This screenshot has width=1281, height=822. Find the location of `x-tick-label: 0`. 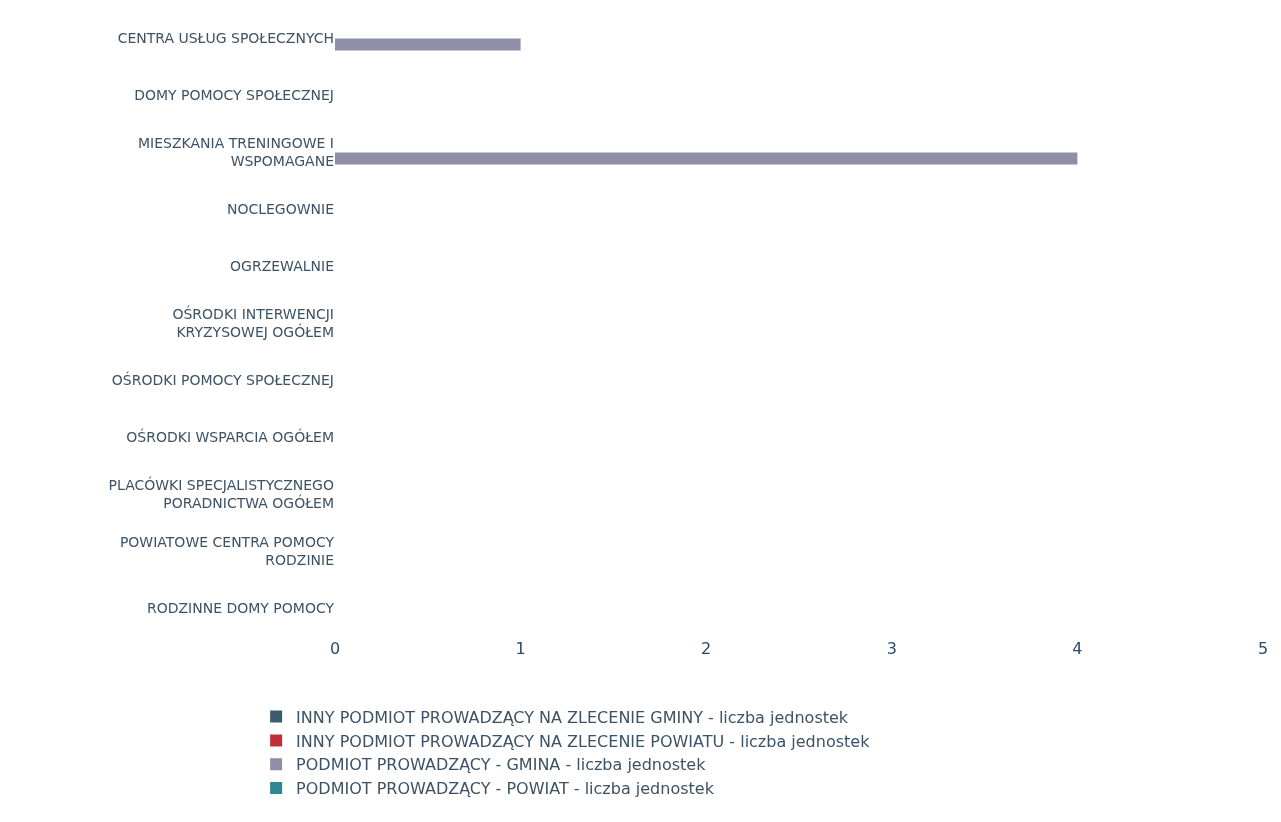

x-tick-label: 0 is located at coordinates (335, 648).